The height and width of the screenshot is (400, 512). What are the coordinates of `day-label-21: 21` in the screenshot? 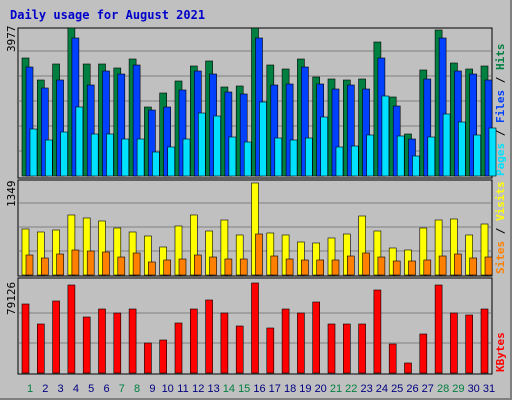 It's located at (336, 389).